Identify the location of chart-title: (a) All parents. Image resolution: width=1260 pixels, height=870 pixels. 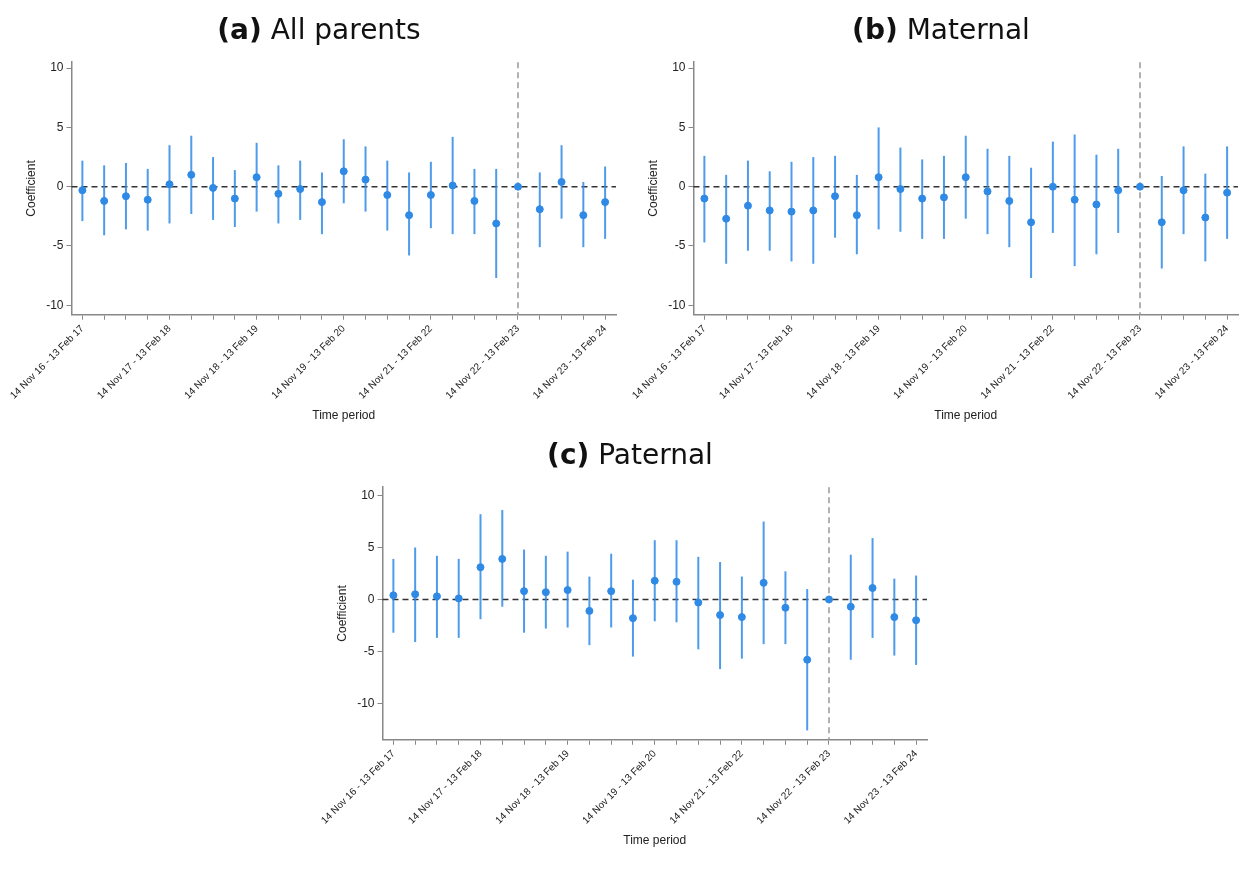
(319, 29).